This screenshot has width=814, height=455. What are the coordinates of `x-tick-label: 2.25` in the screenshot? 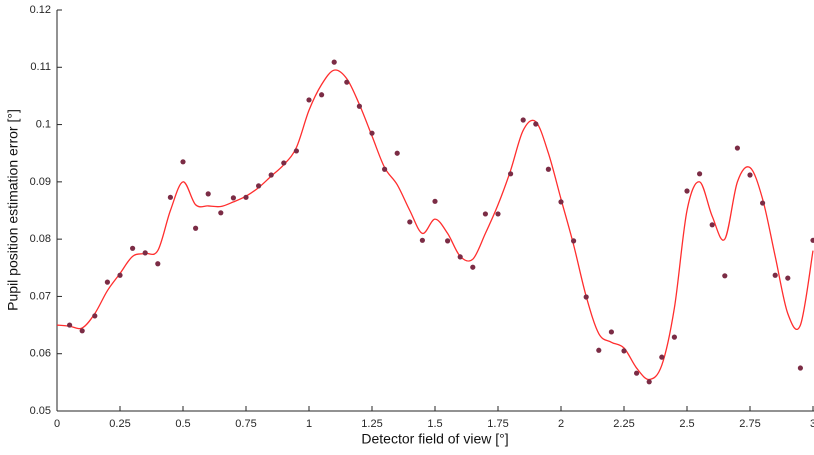 It's located at (623, 424).